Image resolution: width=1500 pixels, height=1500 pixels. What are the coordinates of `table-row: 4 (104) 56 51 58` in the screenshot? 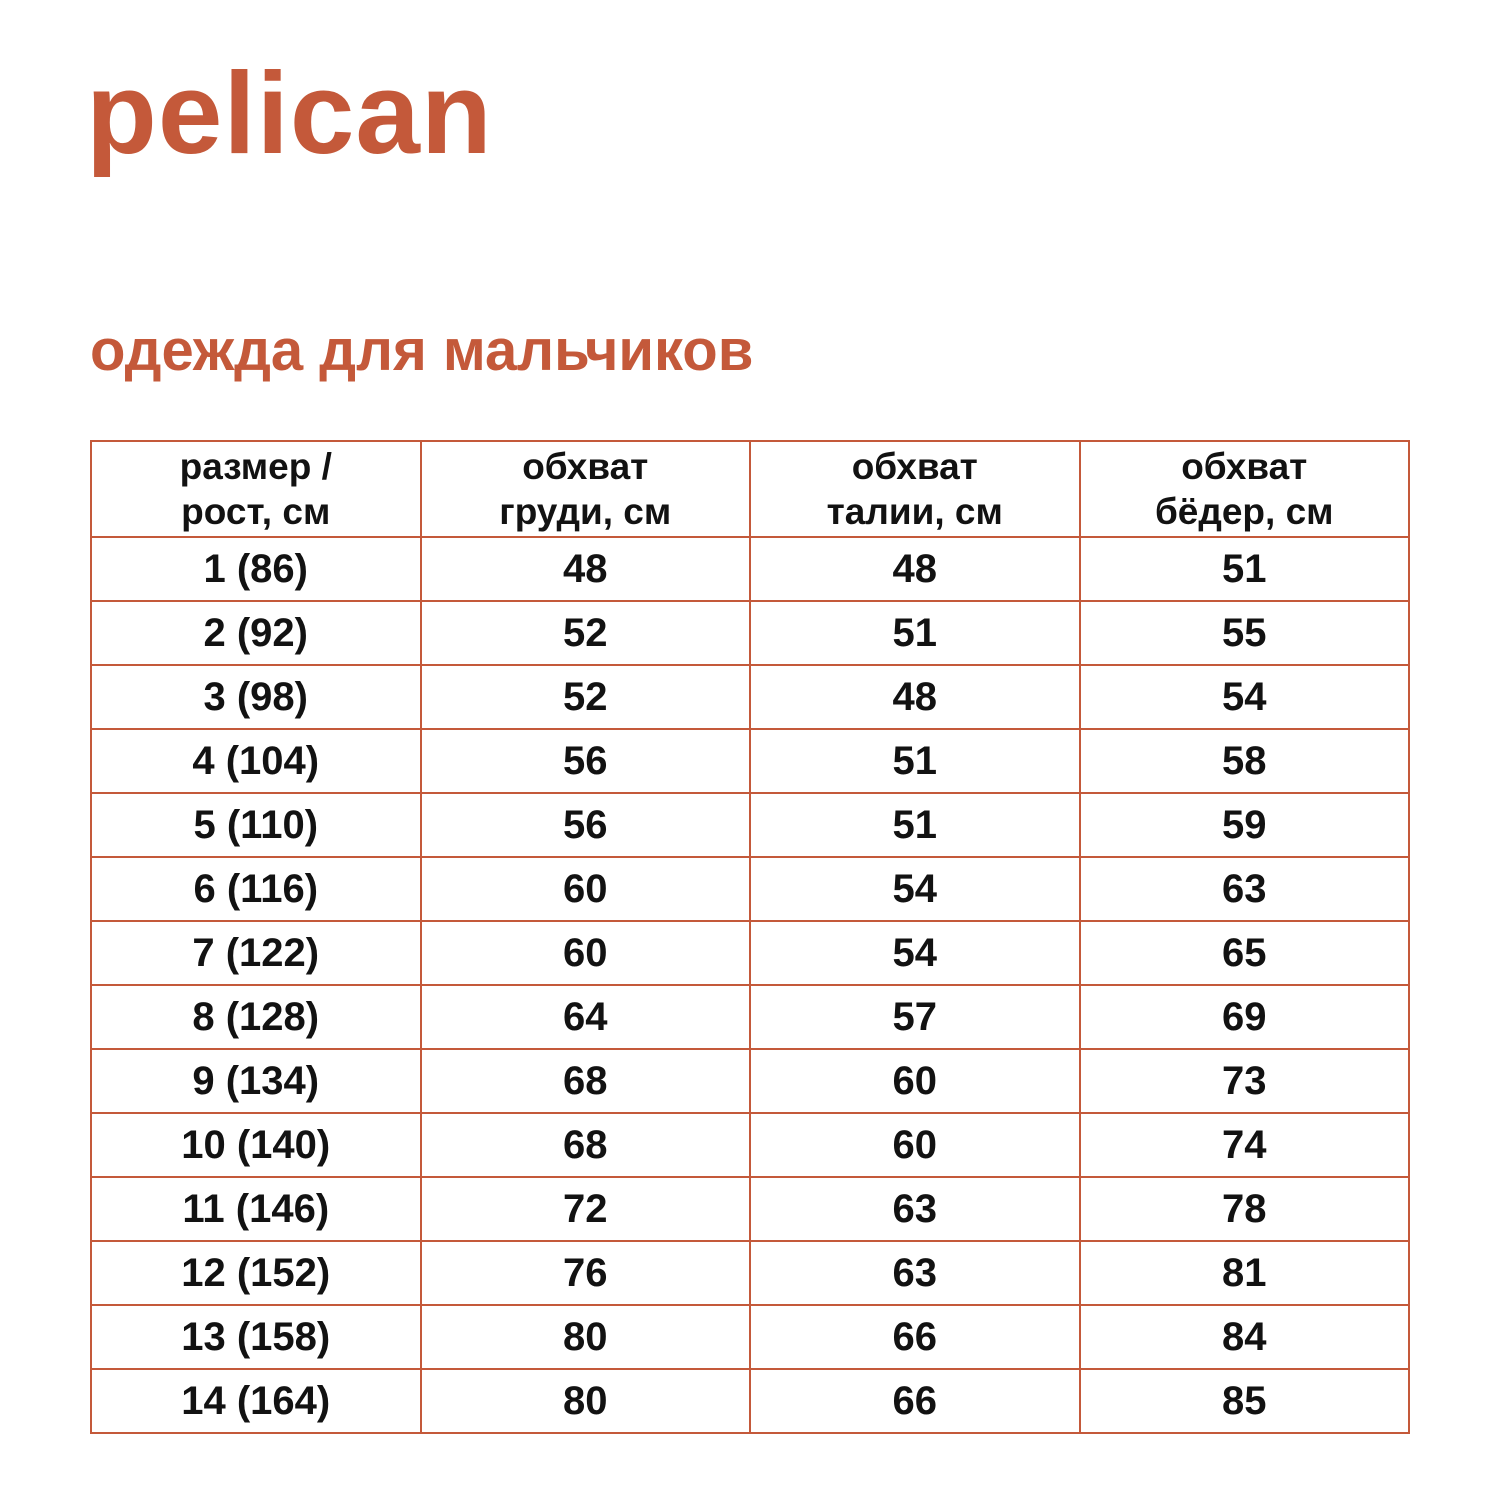 It's located at (750, 761).